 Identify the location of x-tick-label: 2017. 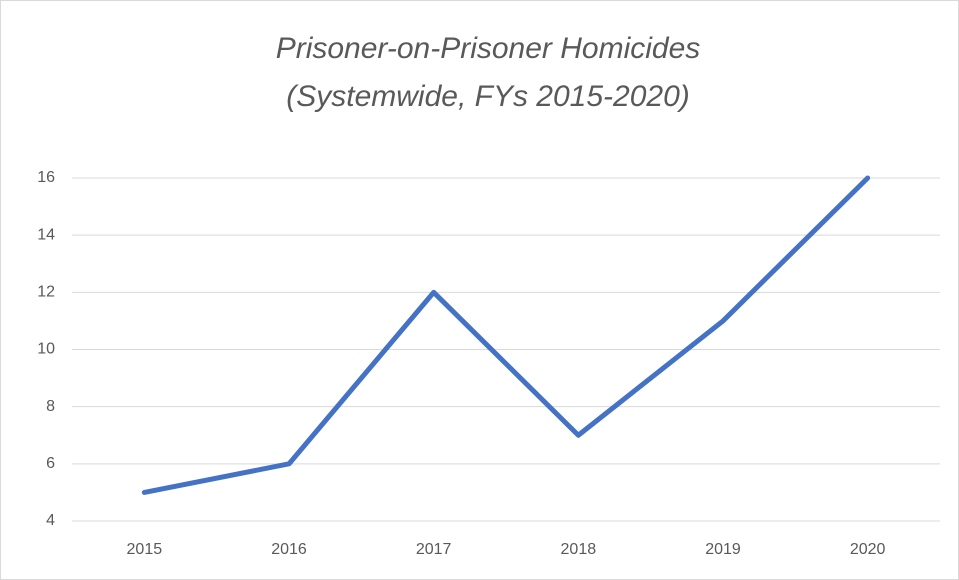
(434, 549).